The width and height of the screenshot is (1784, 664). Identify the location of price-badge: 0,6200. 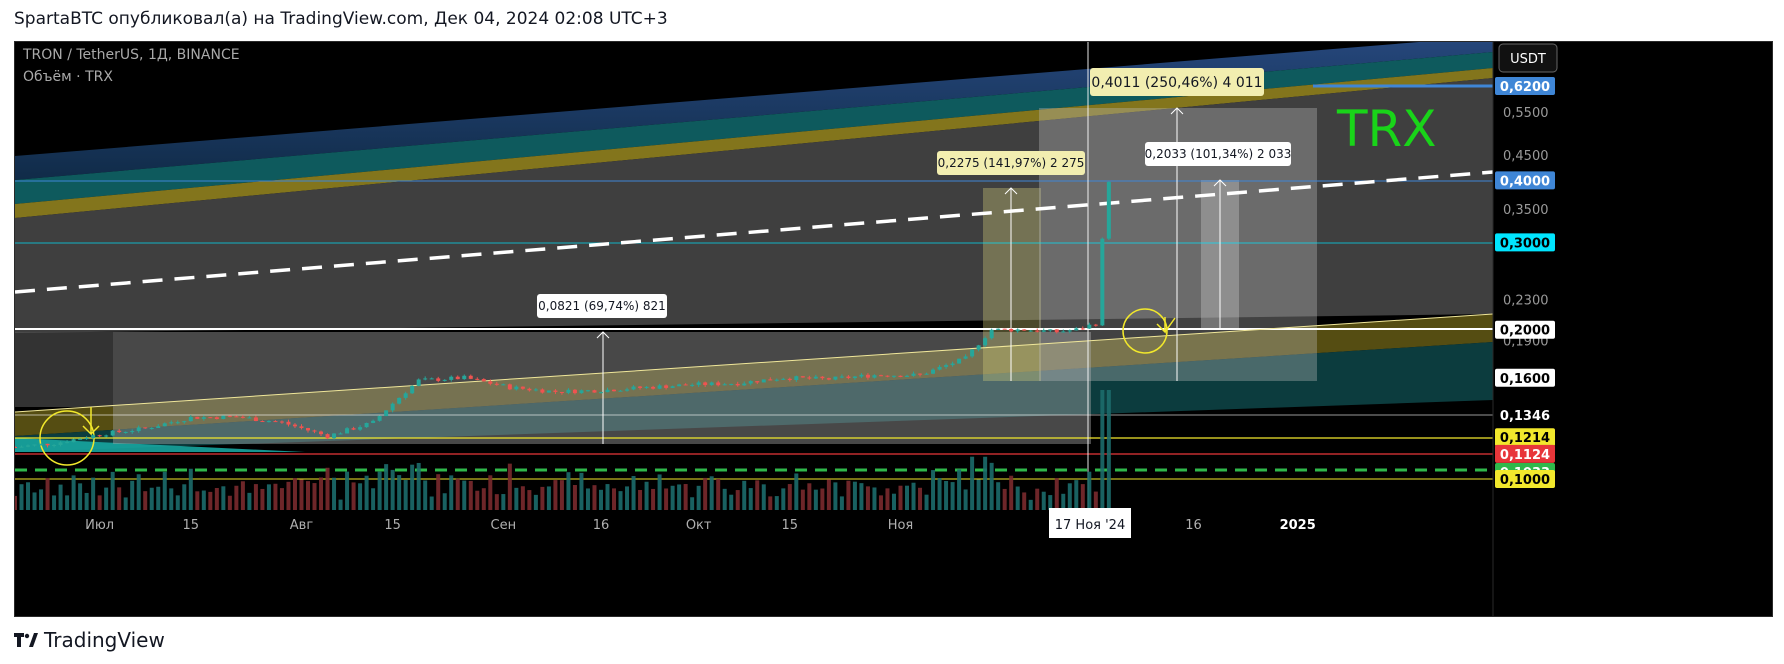
(1525, 86).